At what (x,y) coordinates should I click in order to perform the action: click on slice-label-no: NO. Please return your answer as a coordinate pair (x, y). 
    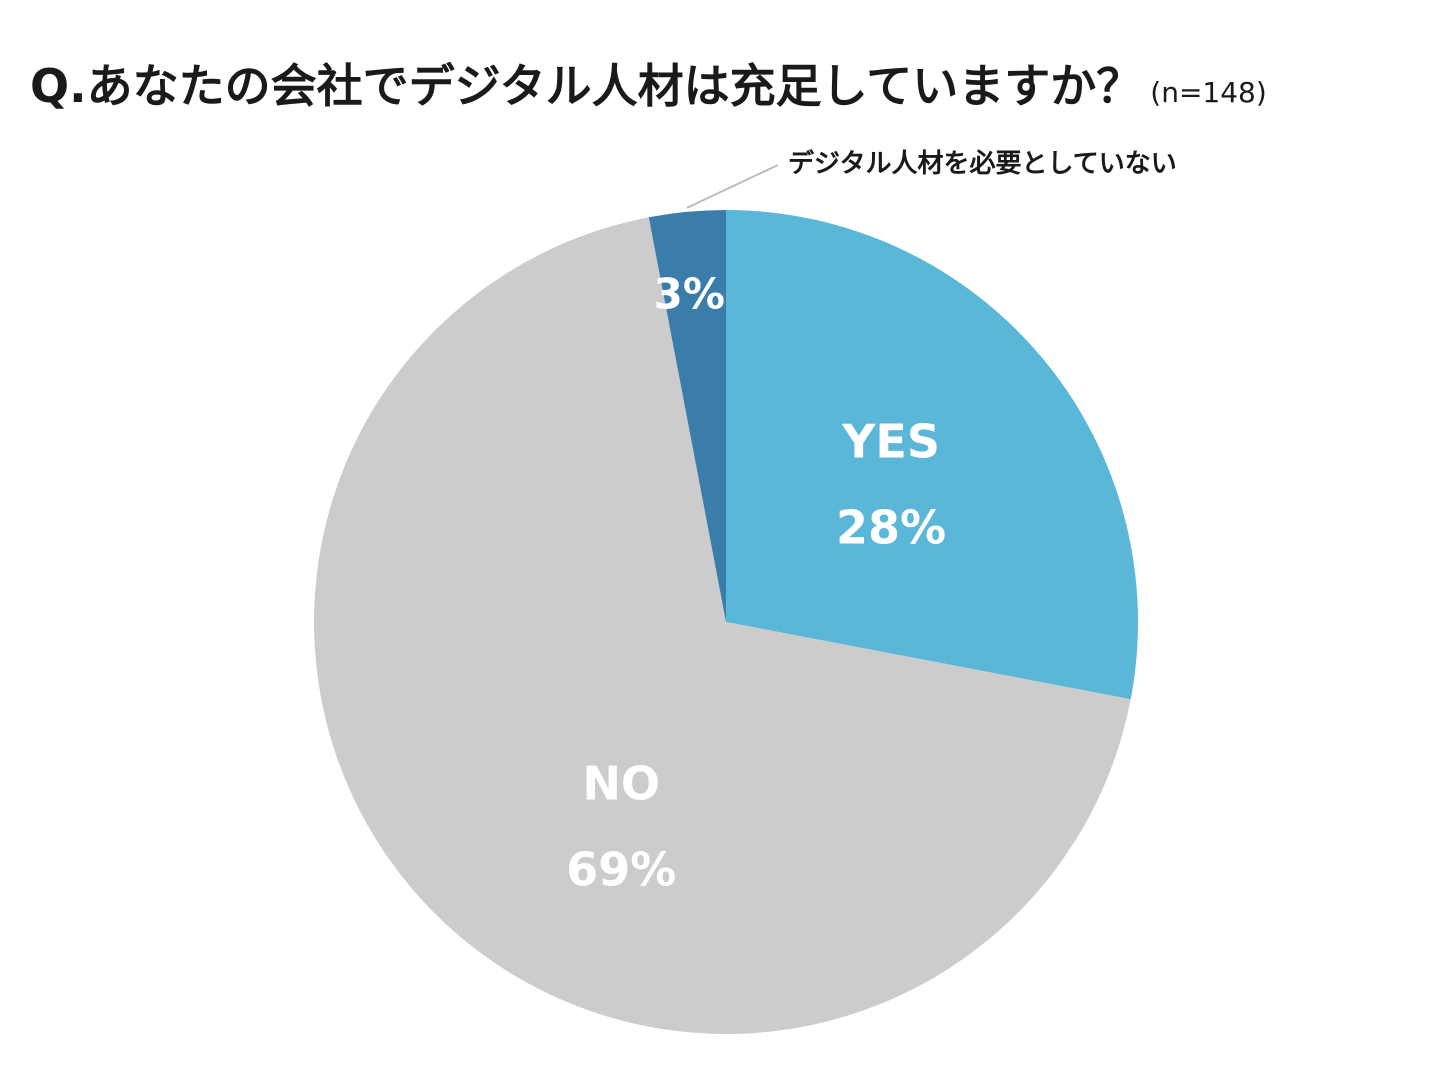
    Looking at the image, I should click on (621, 784).